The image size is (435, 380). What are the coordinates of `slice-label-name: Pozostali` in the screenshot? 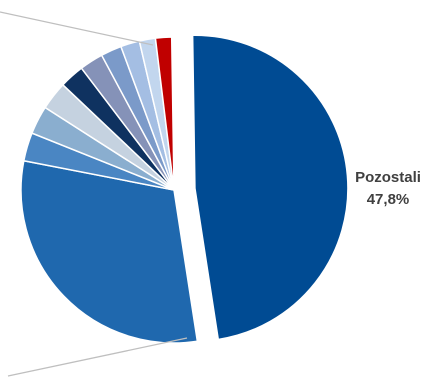 It's located at (388, 177).